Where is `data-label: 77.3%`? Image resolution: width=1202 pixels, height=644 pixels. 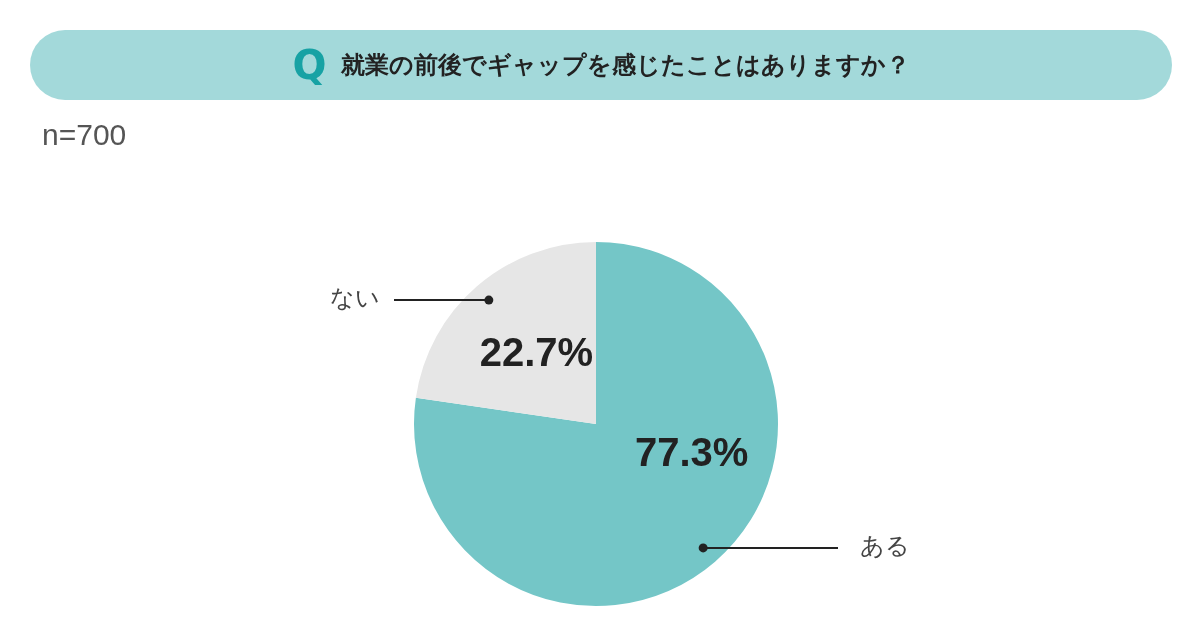
data-label: 77.3% is located at coordinates (692, 452).